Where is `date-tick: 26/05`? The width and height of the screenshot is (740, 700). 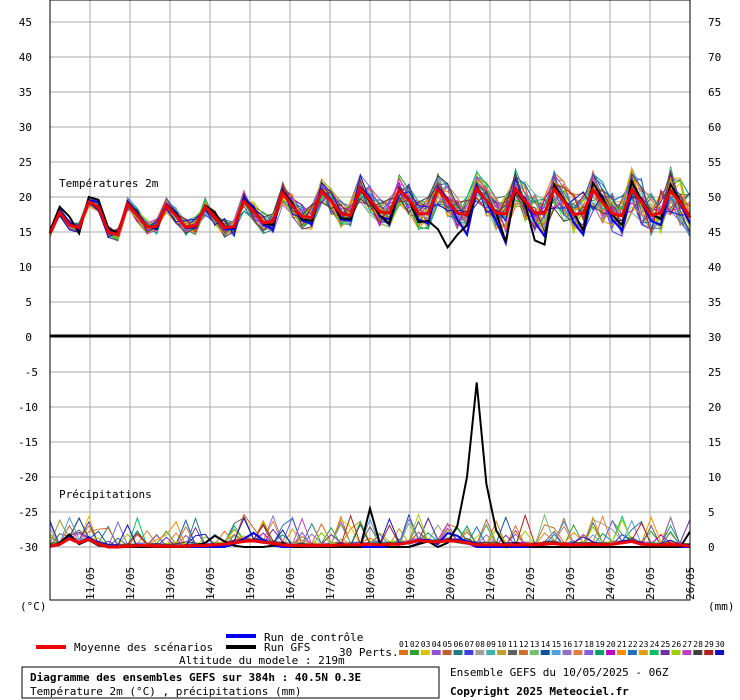 date-tick: 26/05 is located at coordinates (690, 583).